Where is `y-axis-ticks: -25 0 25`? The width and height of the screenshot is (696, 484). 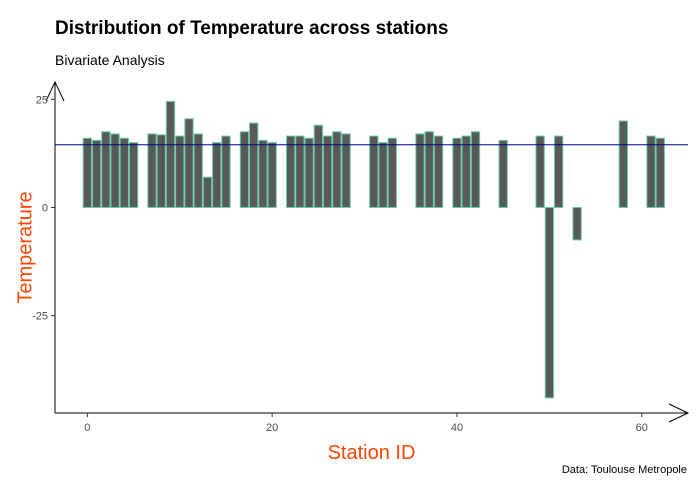 y-axis-ticks: -25 0 25 is located at coordinates (43, 208).